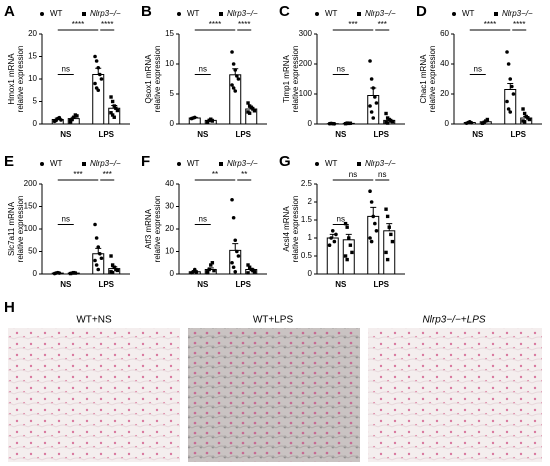 This screenshot has width=550, height=466. Describe the element at coordinates (11, 79) in the screenshot. I see `y-axis-label: Hmox1 mRNA` at that location.